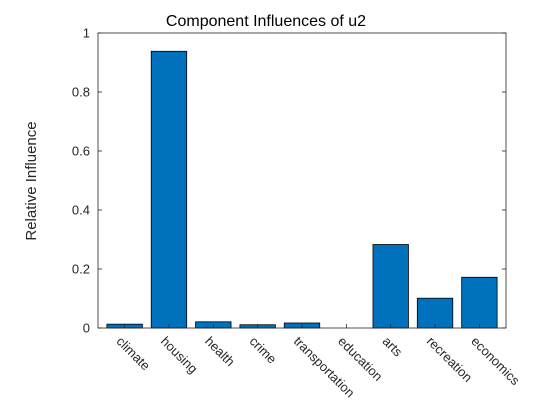 The height and width of the screenshot is (420, 560). Describe the element at coordinates (81, 92) in the screenshot. I see `y-tick-label: 0.8` at that location.